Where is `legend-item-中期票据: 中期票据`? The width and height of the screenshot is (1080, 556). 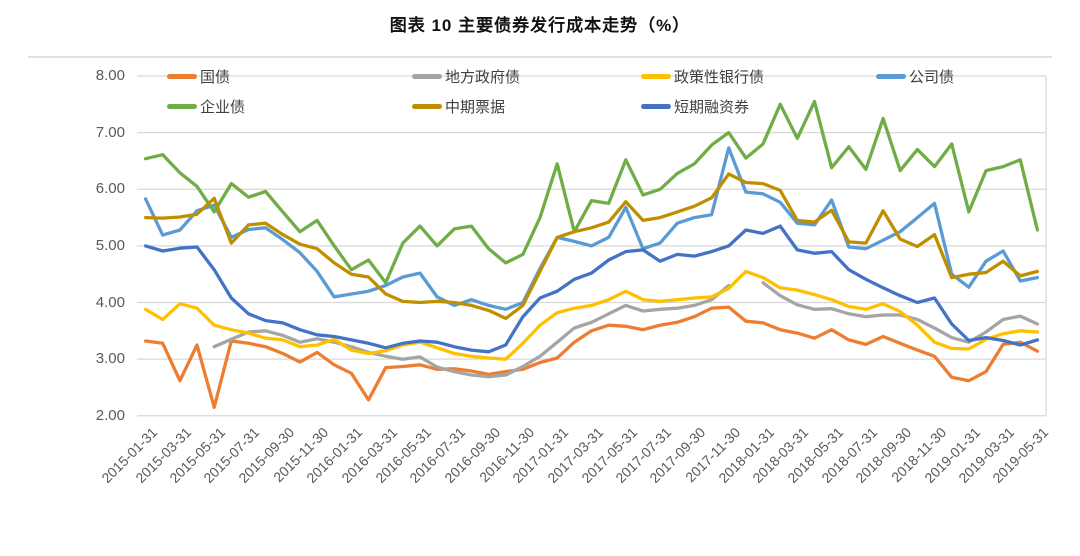
legend-item-中期票据: 中期票据 is located at coordinates (458, 106).